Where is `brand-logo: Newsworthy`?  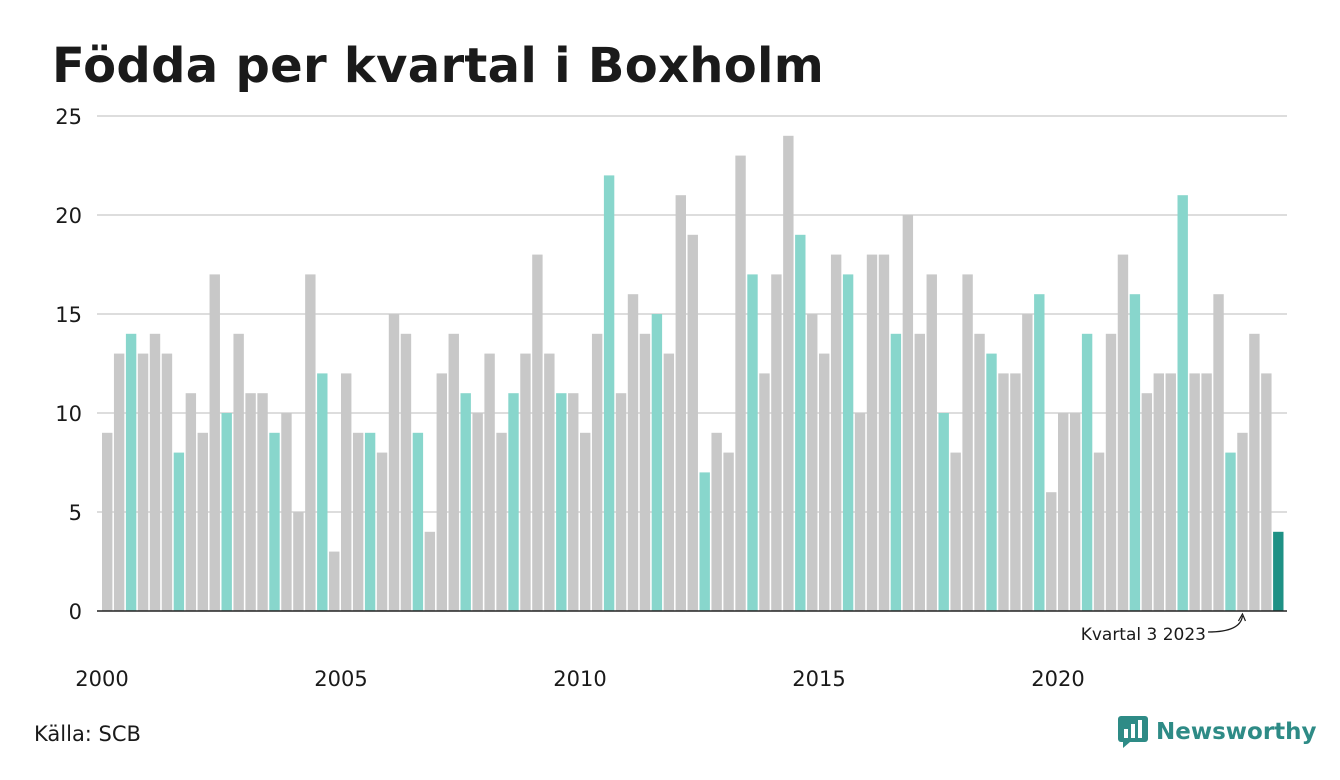 brand-logo: Newsworthy is located at coordinates (1217, 732).